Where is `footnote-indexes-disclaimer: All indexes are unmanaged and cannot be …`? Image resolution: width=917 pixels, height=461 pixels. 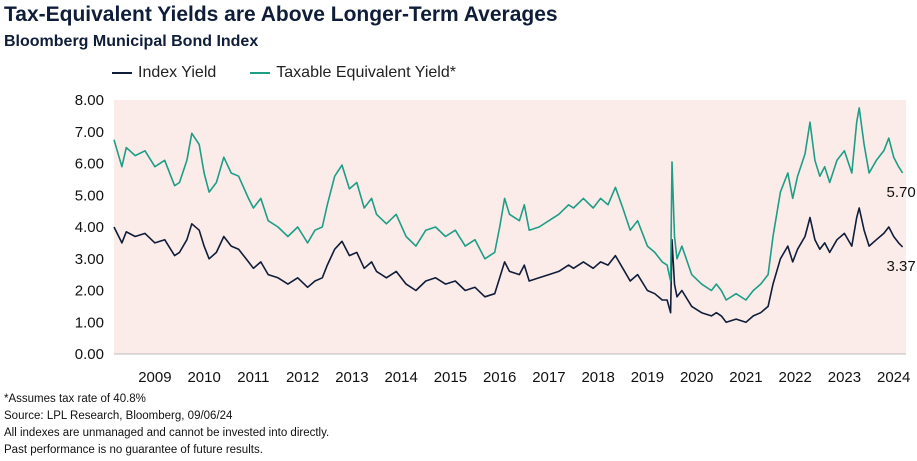
footnote-indexes-disclaimer: All indexes are unmanaged and cannot be … is located at coordinates (167, 433).